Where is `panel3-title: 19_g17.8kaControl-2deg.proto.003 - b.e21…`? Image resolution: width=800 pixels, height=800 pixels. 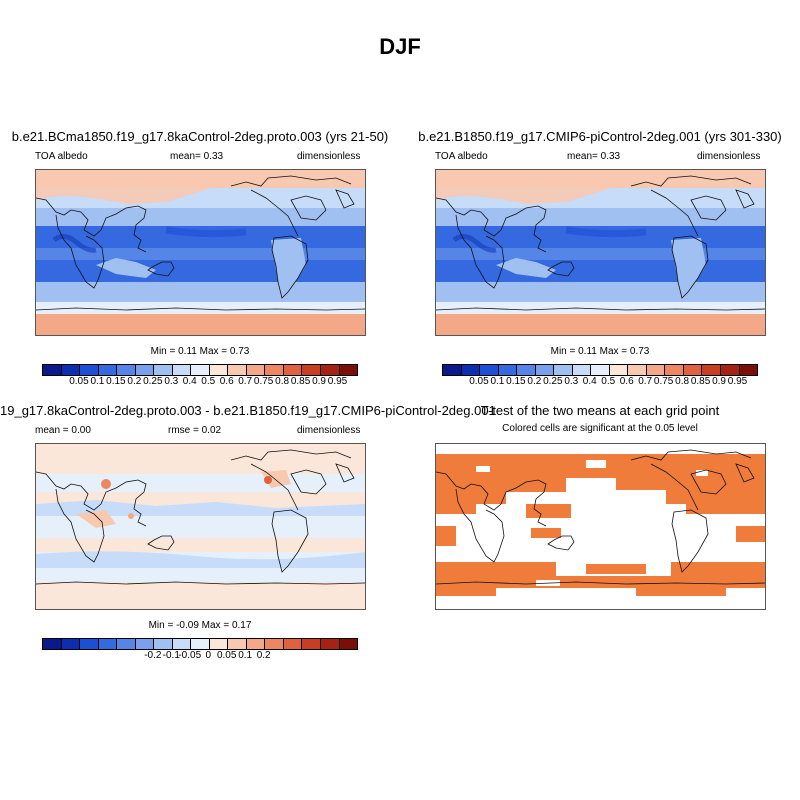
panel3-title: 19_g17.8kaControl-2deg.proto.003 - b.e21… is located at coordinates (248, 410).